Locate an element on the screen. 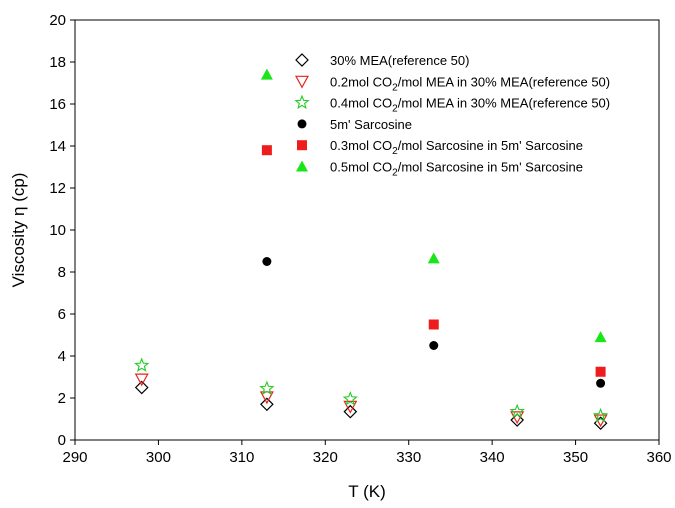  x-tick-label: 290 is located at coordinates (74, 457).